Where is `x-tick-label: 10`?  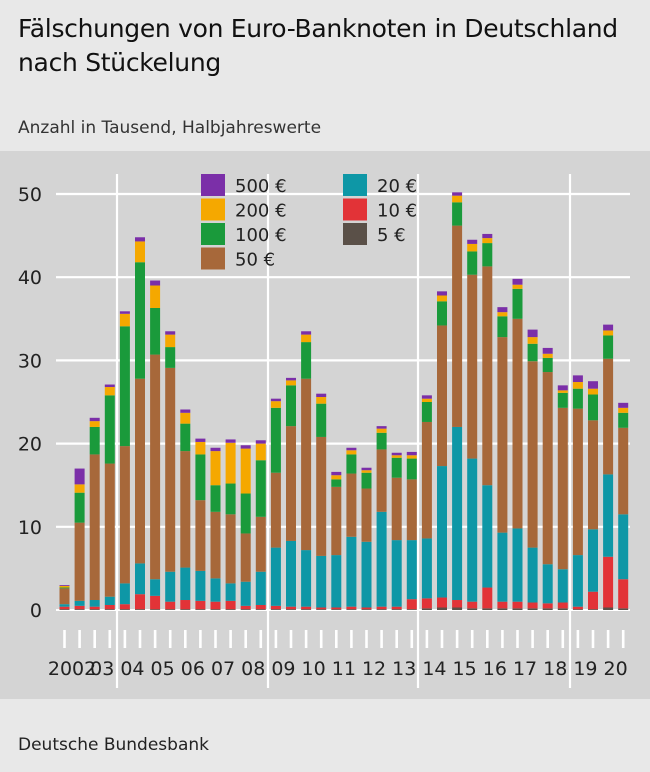 x-tick-label: 10 is located at coordinates (314, 669).